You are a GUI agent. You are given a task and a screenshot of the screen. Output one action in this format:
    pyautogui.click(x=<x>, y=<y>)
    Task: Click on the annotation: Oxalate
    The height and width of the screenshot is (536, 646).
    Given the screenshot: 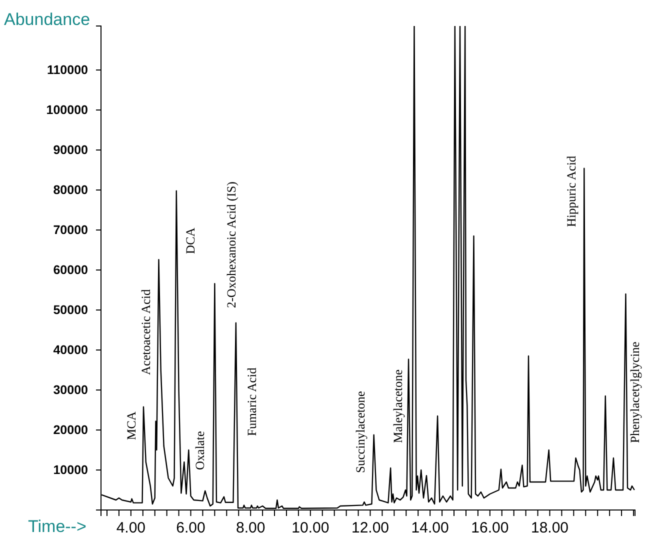 What is the action you would take?
    pyautogui.click(x=200, y=450)
    